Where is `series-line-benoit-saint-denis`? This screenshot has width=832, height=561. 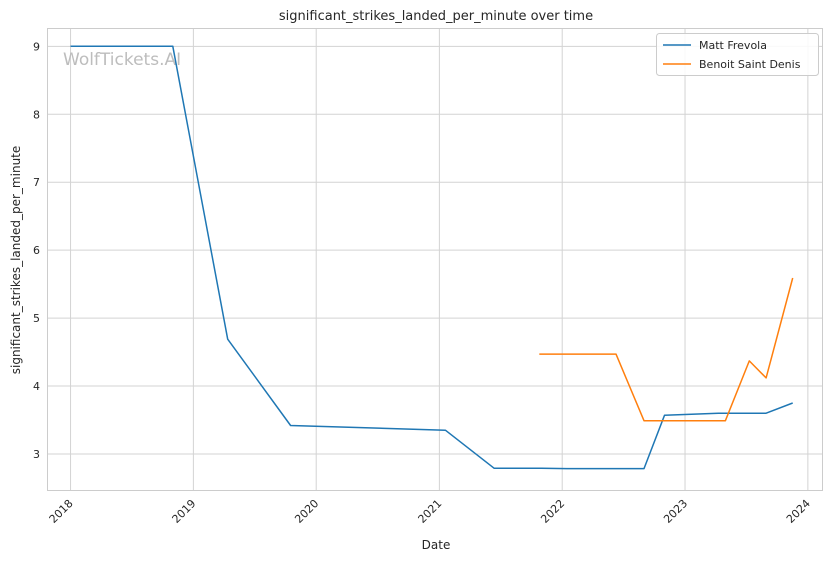
series-line-benoit-saint-denis is located at coordinates (666, 349).